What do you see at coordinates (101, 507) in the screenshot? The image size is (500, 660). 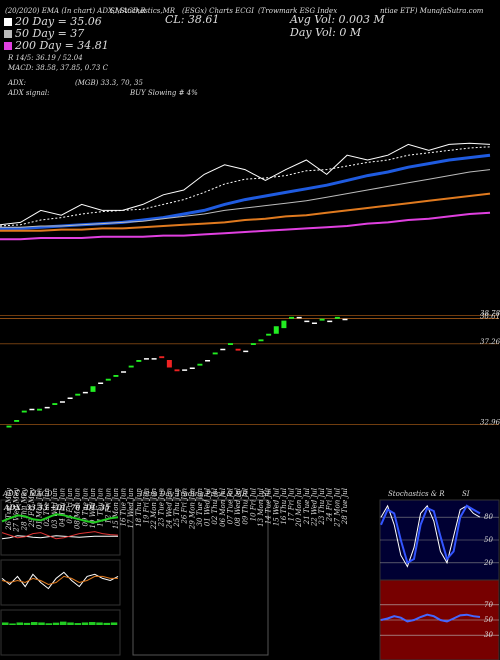 I see `x-tick-label: 11 Thu Jun` at bounding box center [101, 507].